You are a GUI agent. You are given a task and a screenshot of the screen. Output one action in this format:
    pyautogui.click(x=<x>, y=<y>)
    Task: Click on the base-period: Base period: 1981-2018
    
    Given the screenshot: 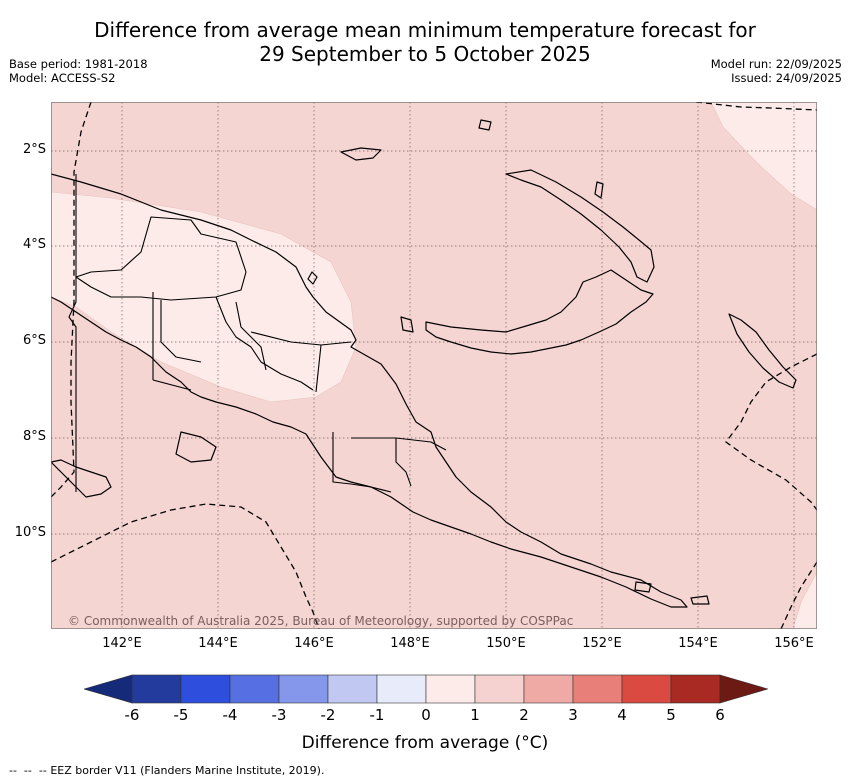 What is the action you would take?
    pyautogui.click(x=78, y=64)
    